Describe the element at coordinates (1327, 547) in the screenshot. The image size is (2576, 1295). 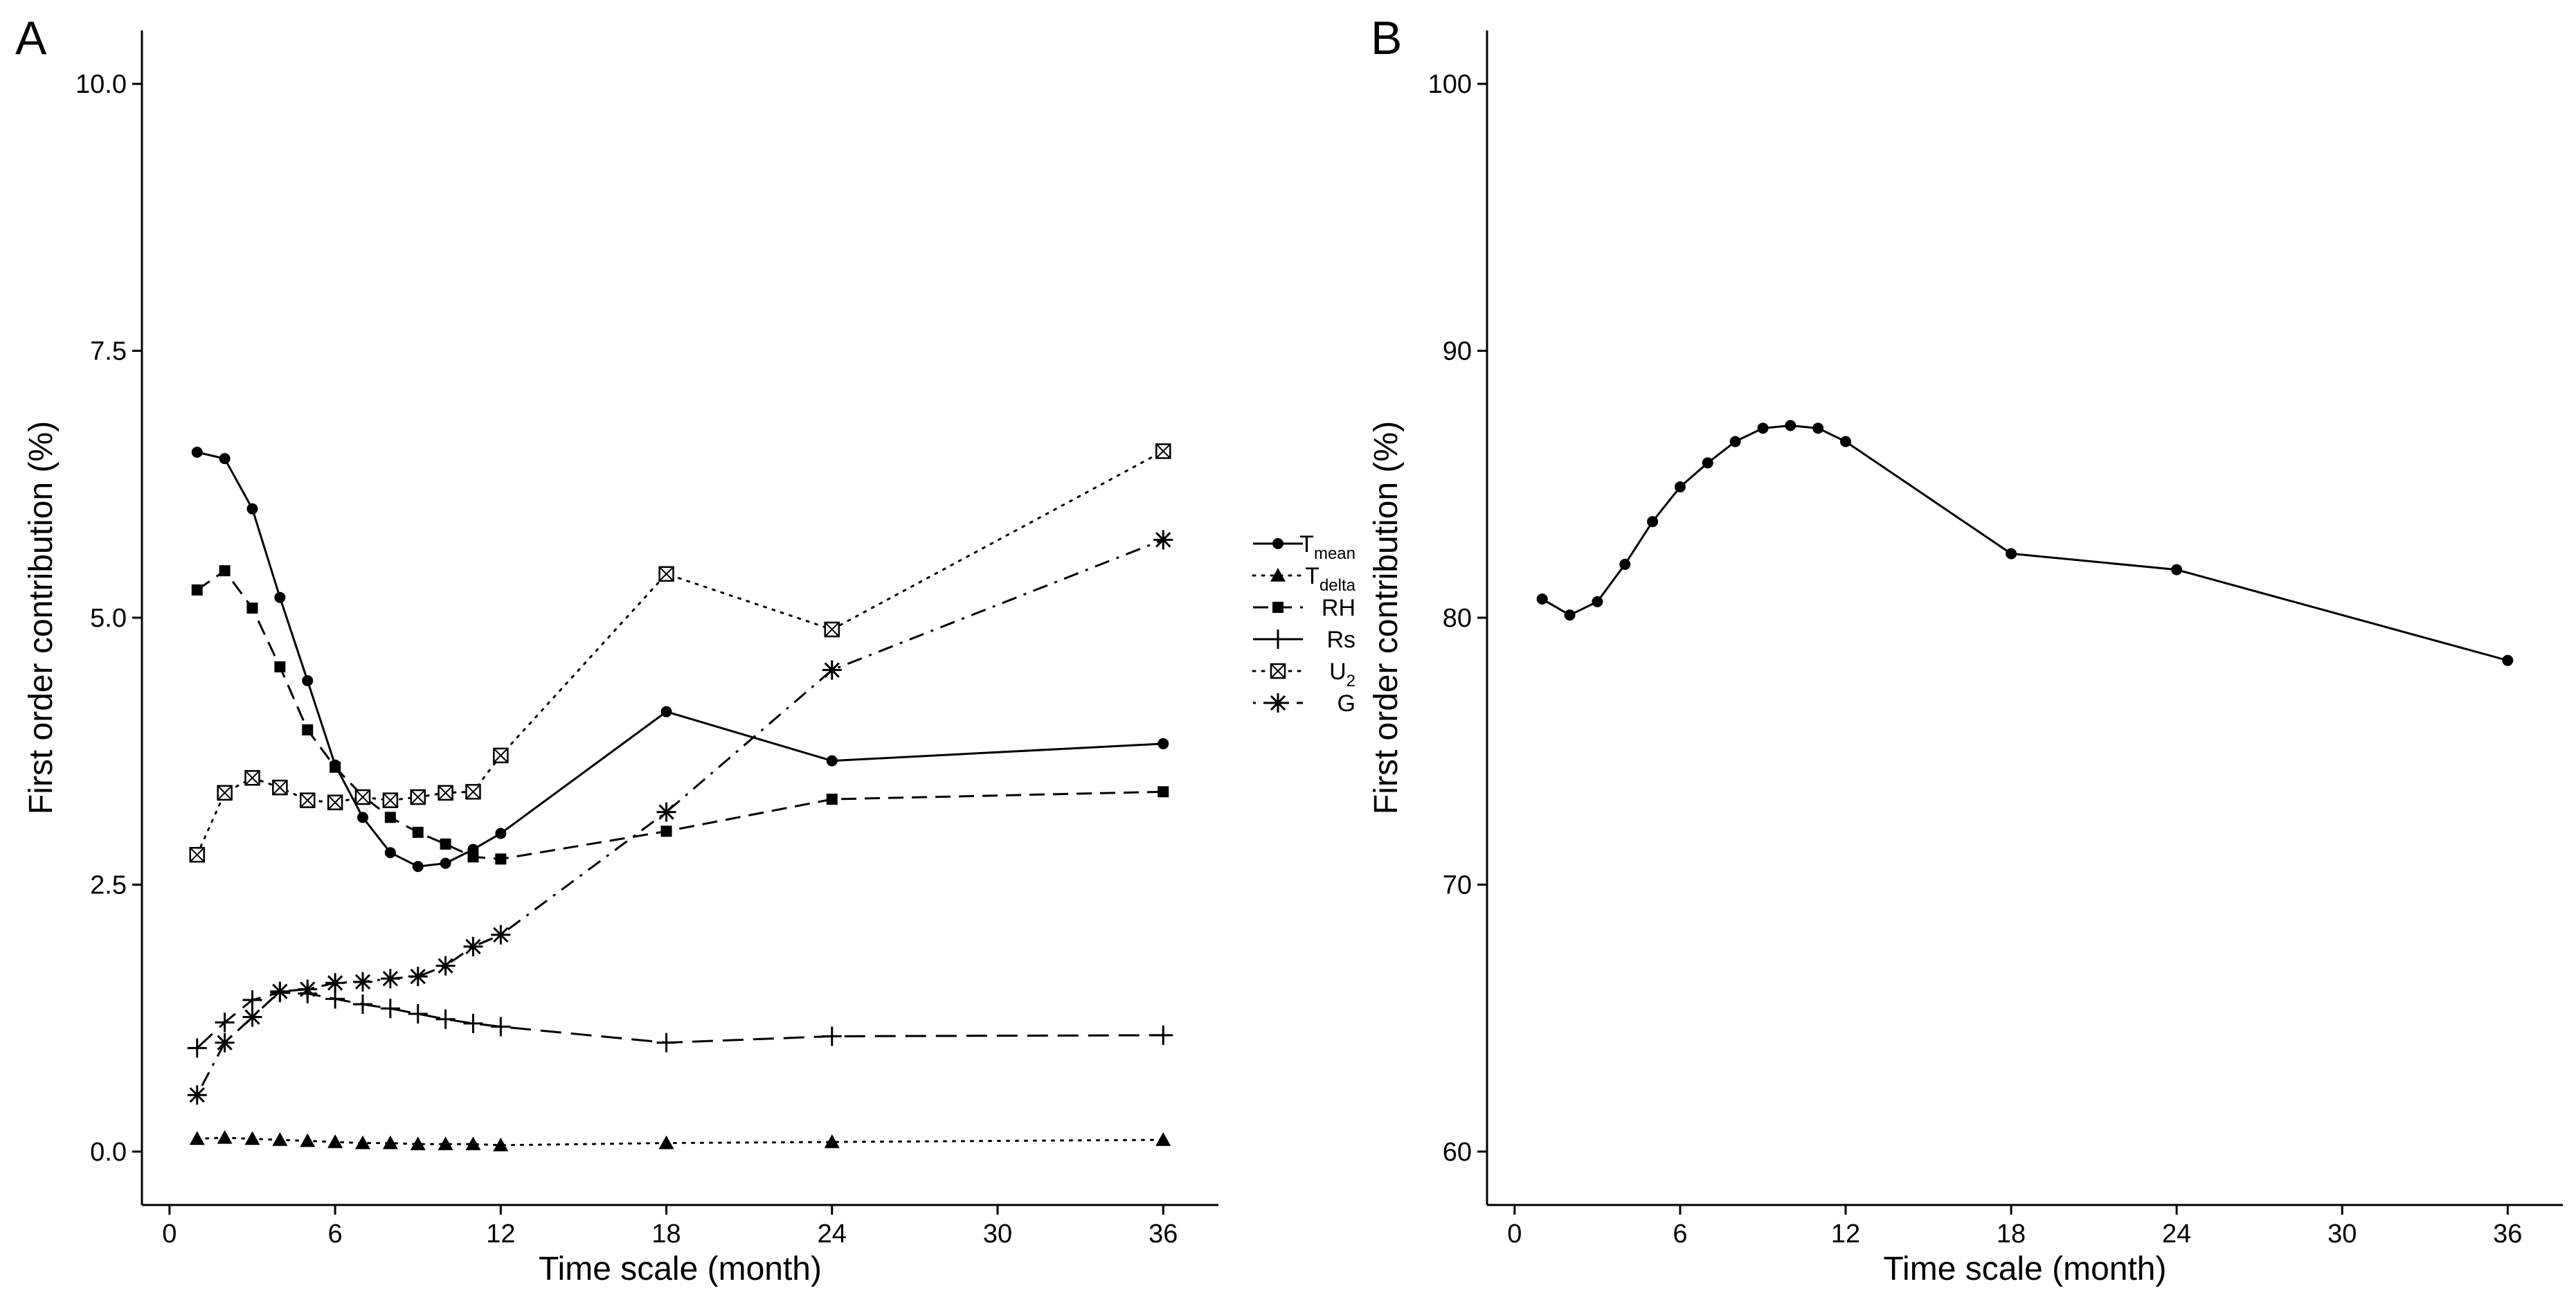
I see `legend-label: Tmean` at that location.